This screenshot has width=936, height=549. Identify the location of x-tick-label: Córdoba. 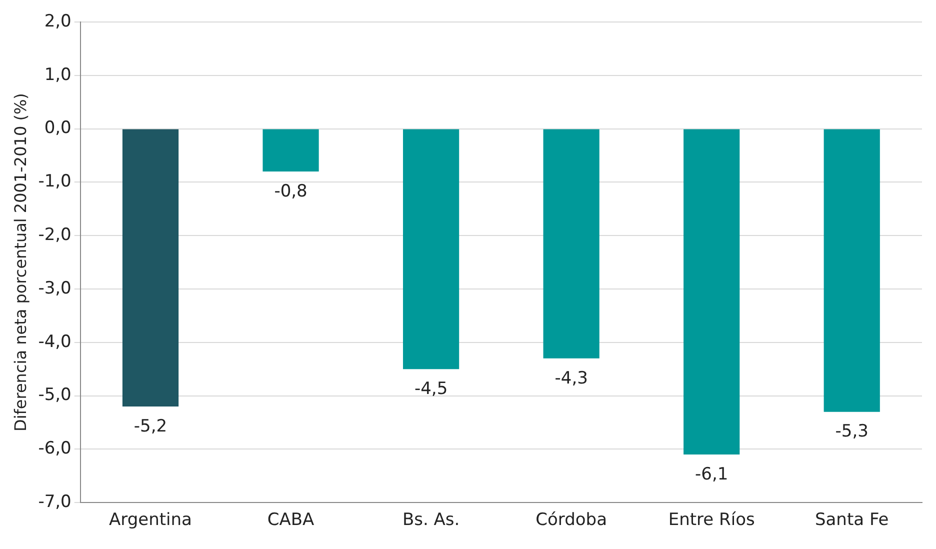
(572, 520).